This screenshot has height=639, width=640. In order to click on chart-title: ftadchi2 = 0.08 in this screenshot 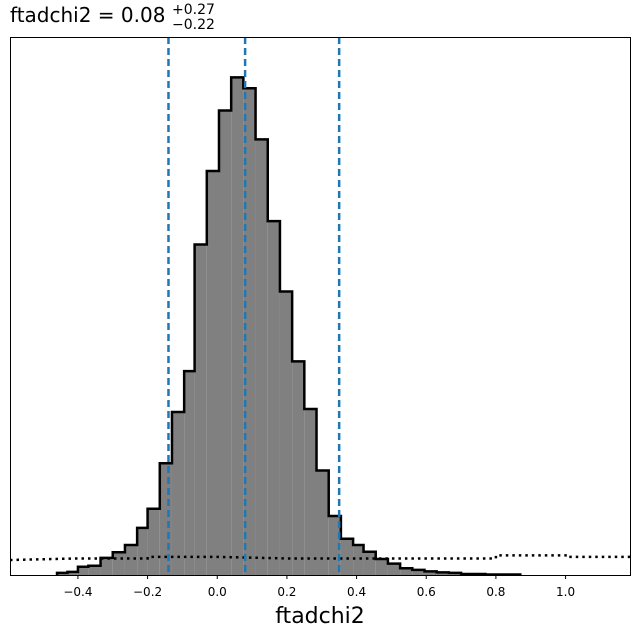, I will do `click(87, 15)`.